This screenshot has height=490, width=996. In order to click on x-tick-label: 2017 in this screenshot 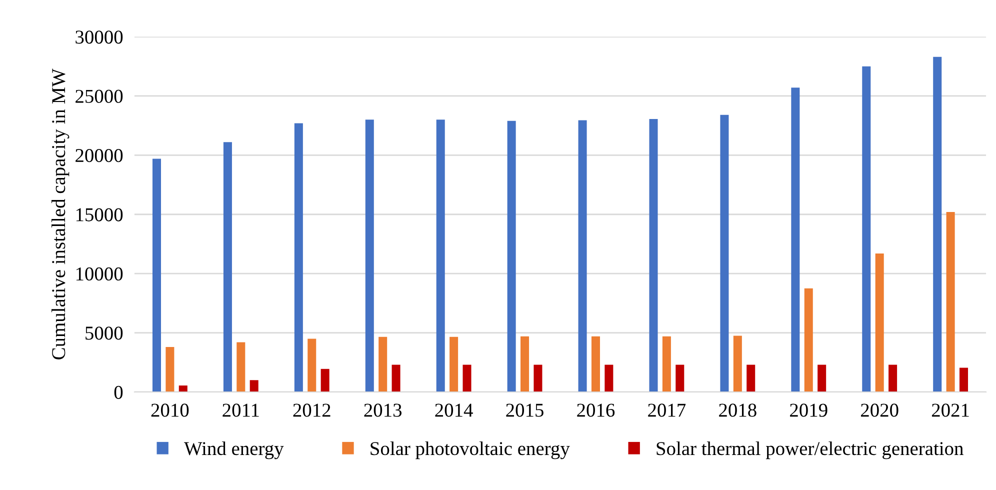, I will do `click(667, 410)`.